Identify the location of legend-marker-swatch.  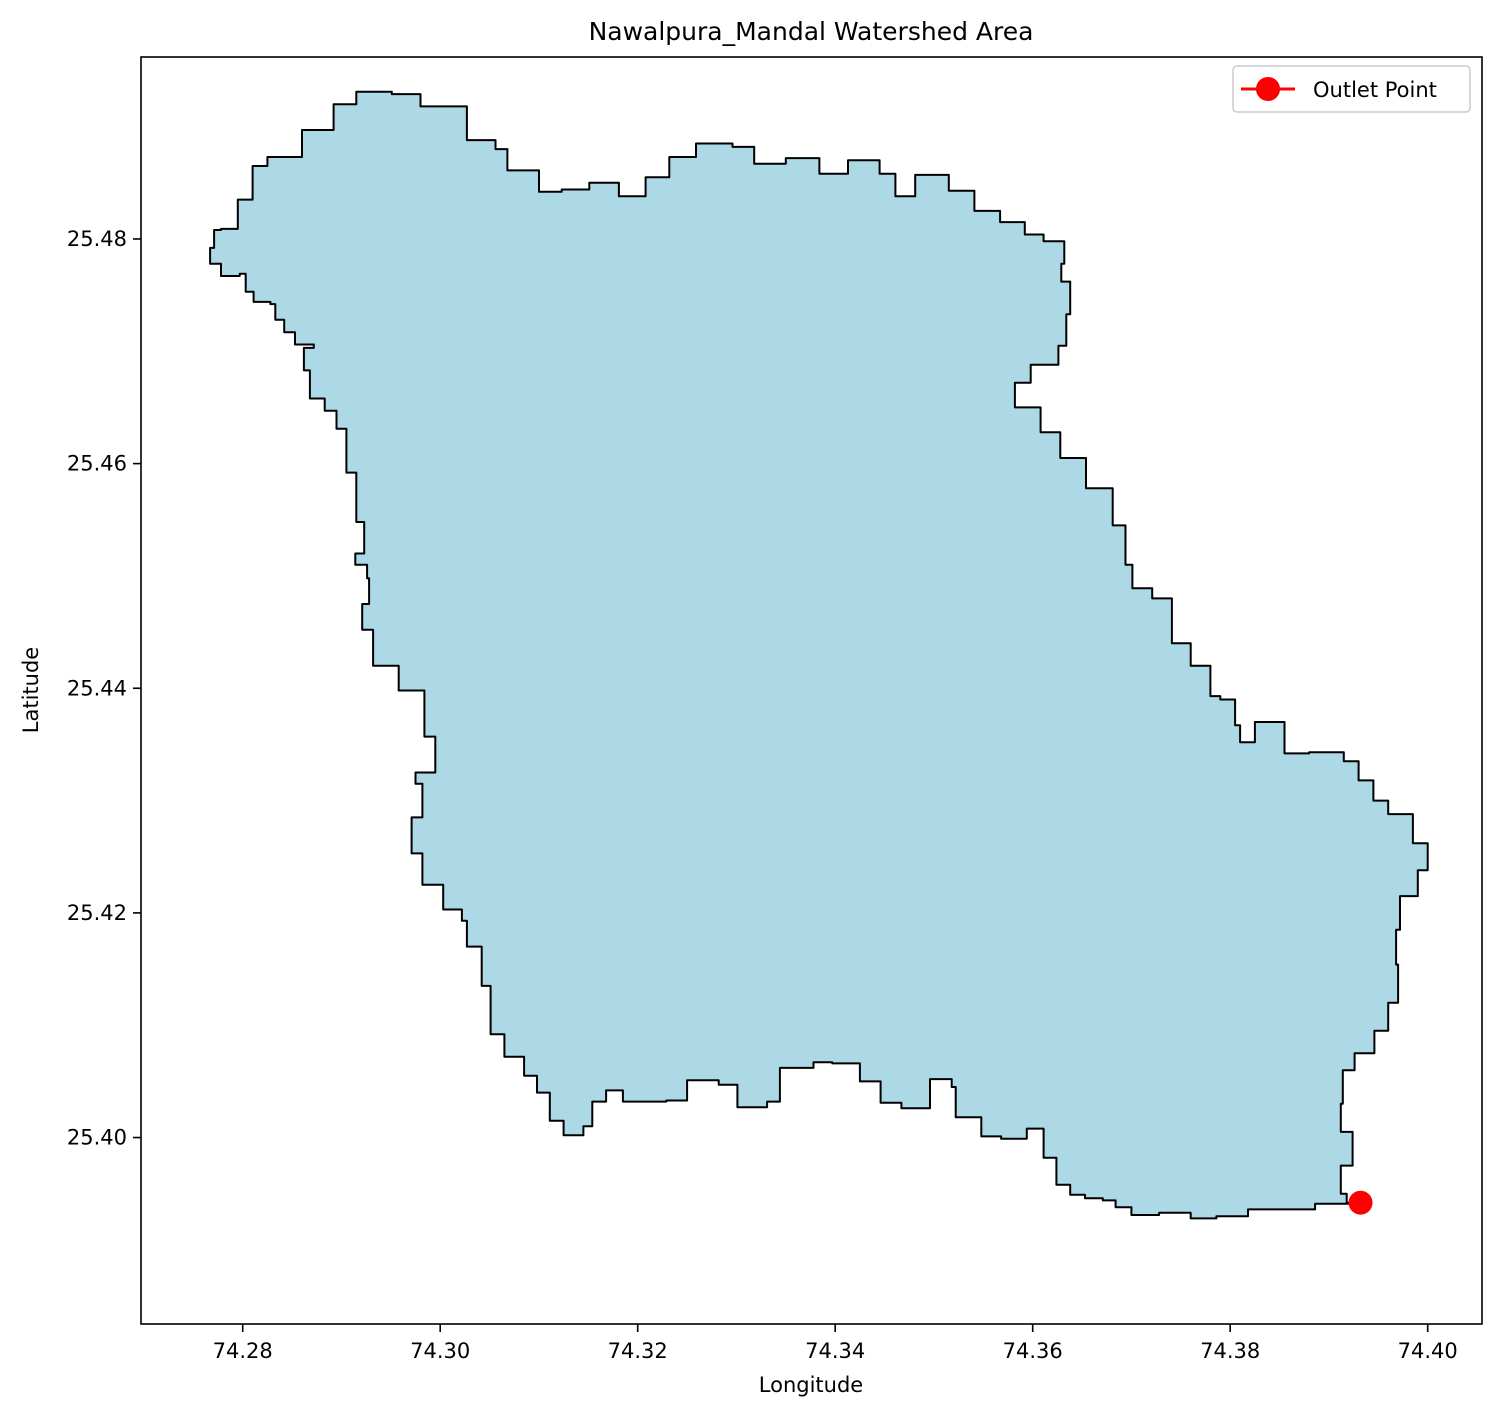
(1268, 89).